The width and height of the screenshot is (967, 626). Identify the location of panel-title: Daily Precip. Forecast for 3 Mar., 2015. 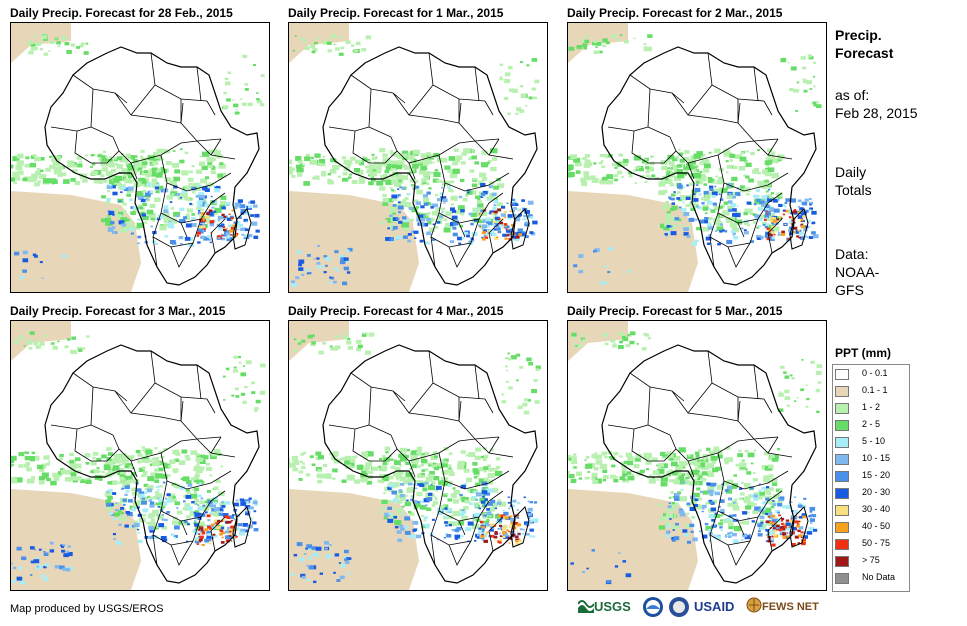
(118, 311).